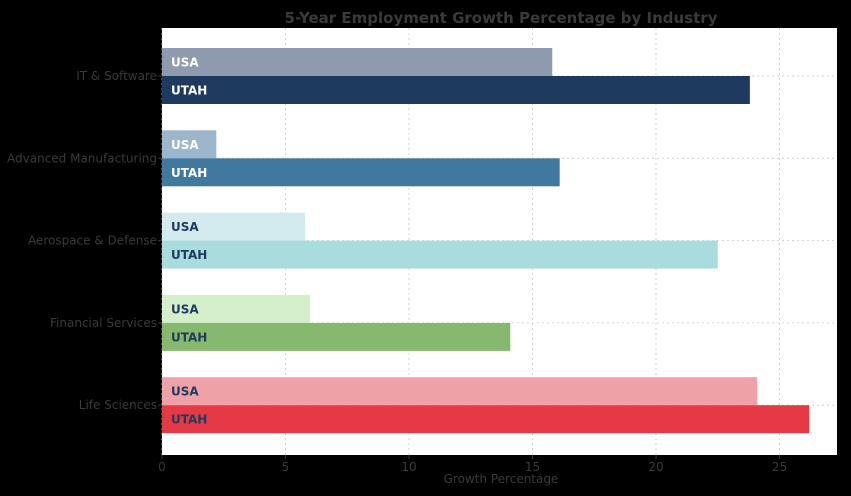 This screenshot has height=496, width=851. I want to click on x-axis-label: Growth Percentage, so click(501, 479).